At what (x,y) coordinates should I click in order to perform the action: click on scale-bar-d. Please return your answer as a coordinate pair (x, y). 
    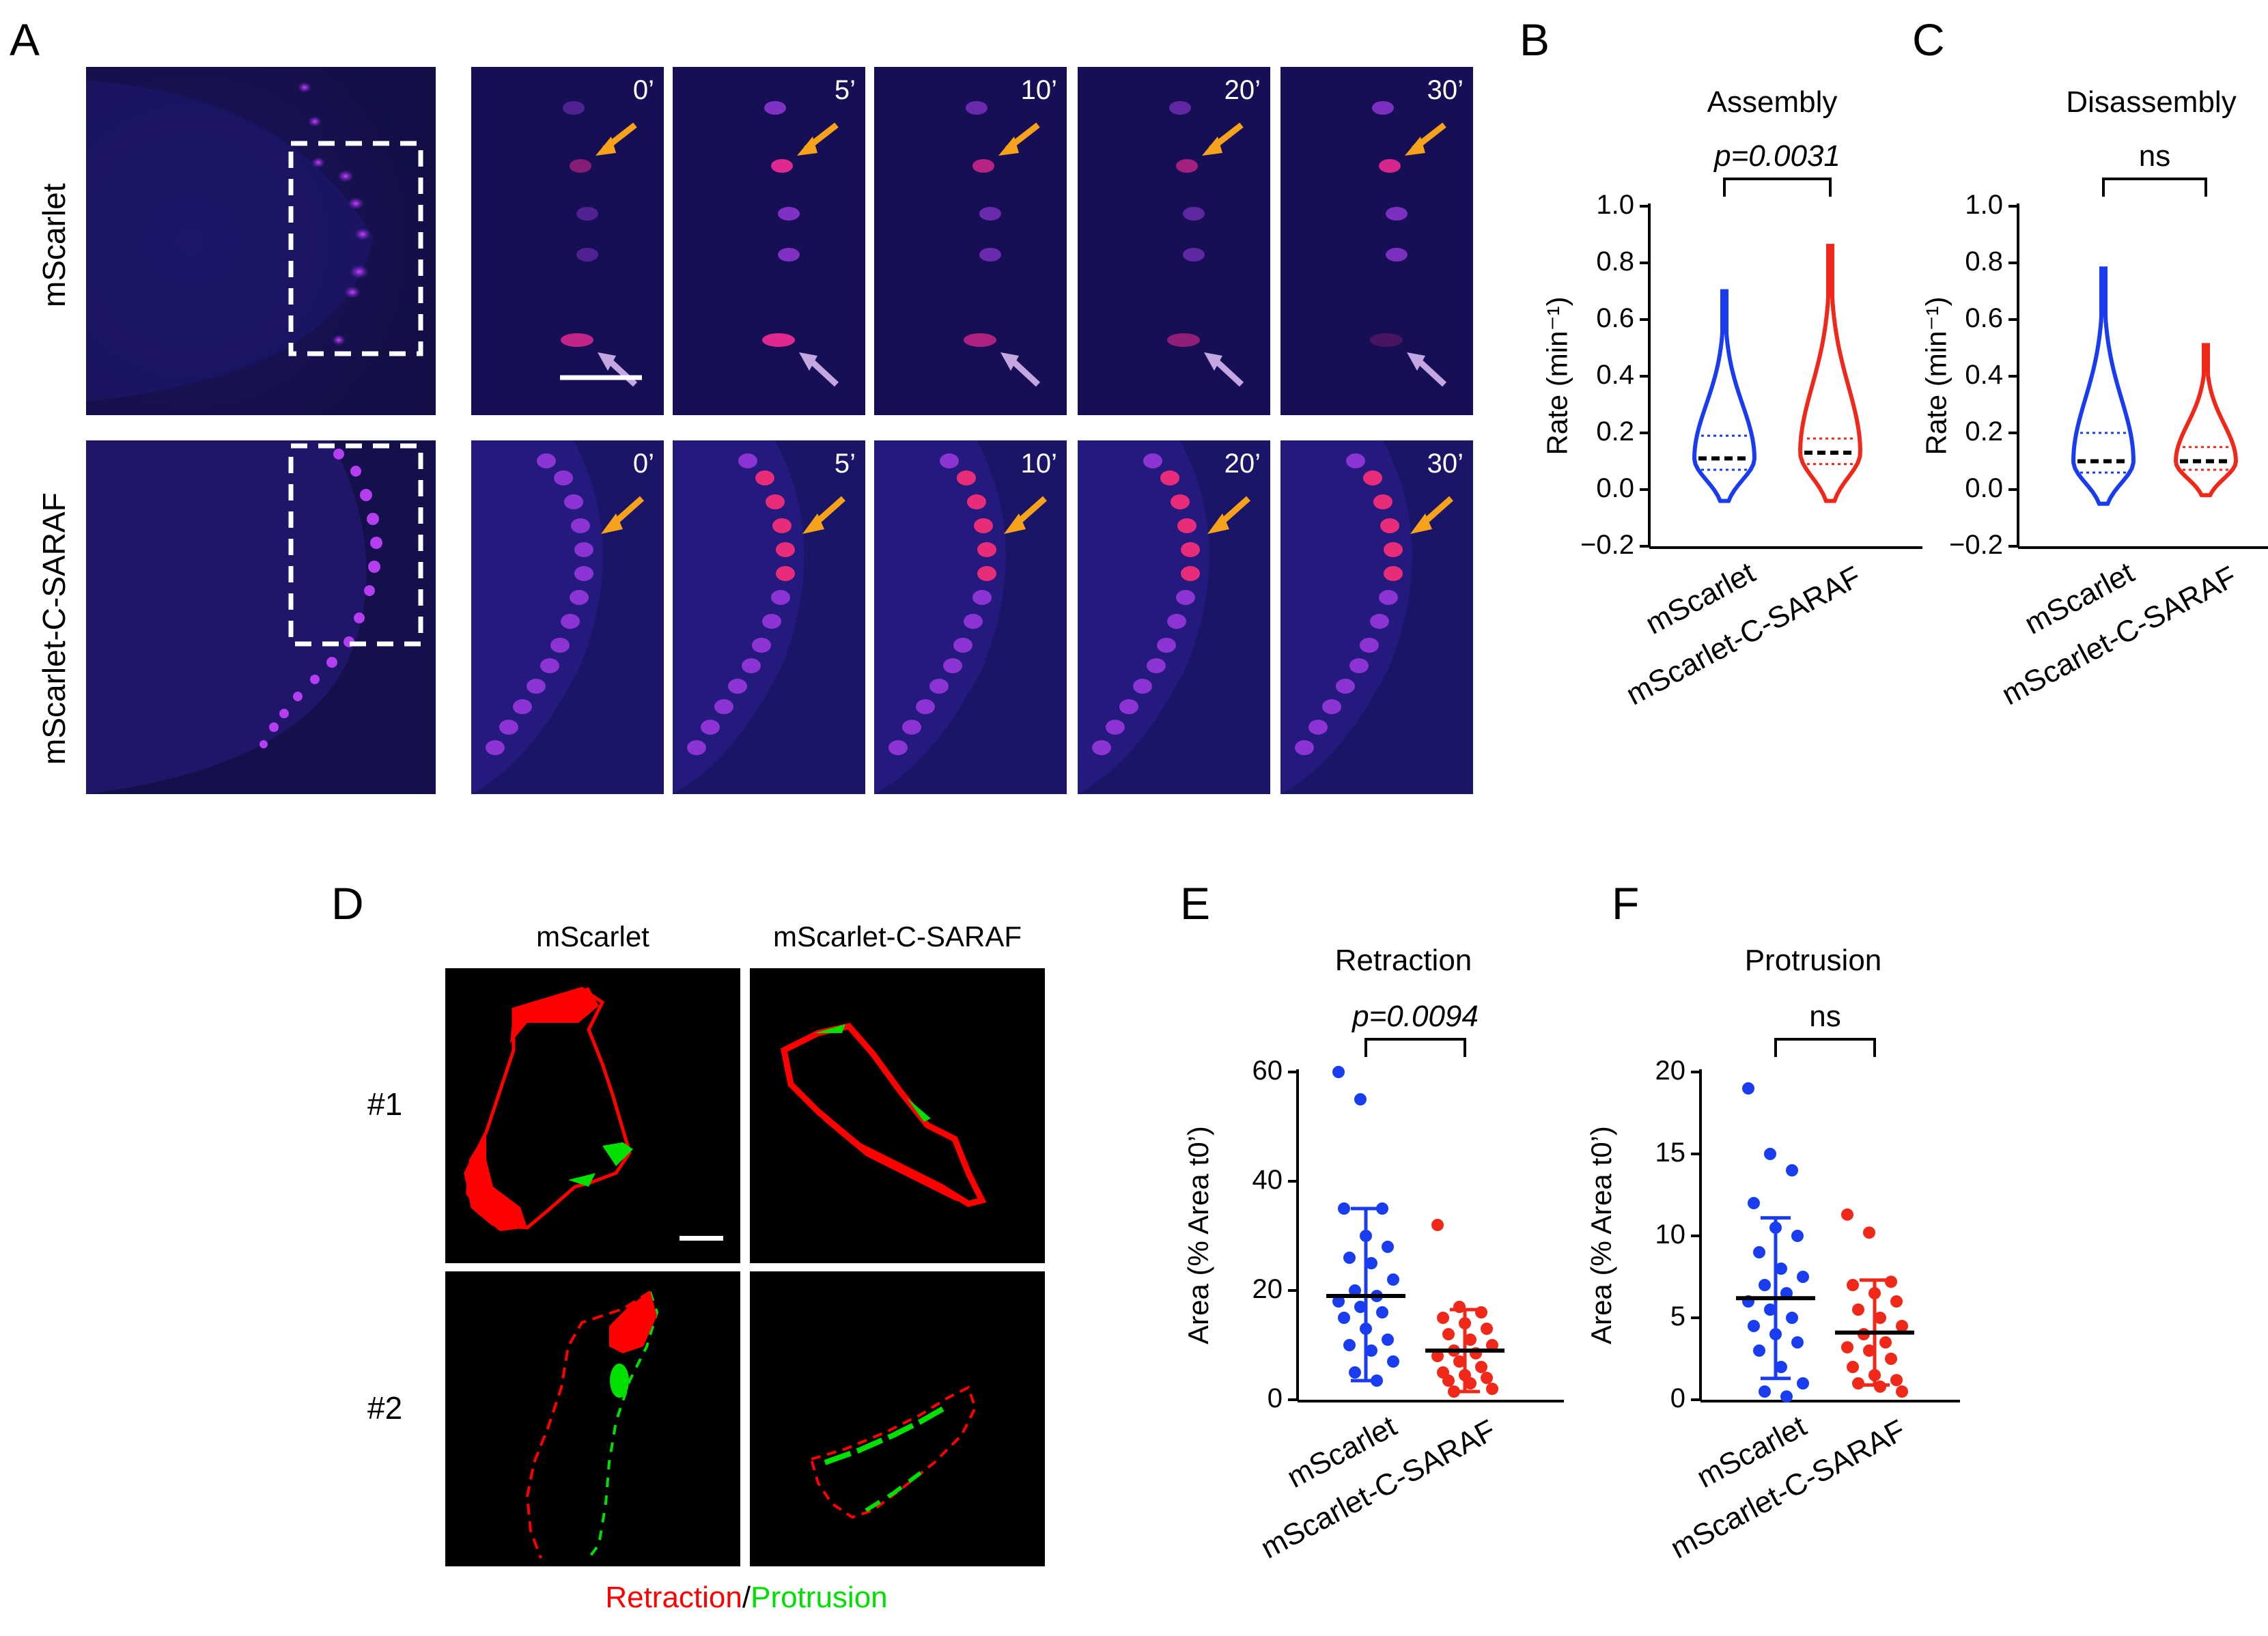
    Looking at the image, I should click on (701, 1238).